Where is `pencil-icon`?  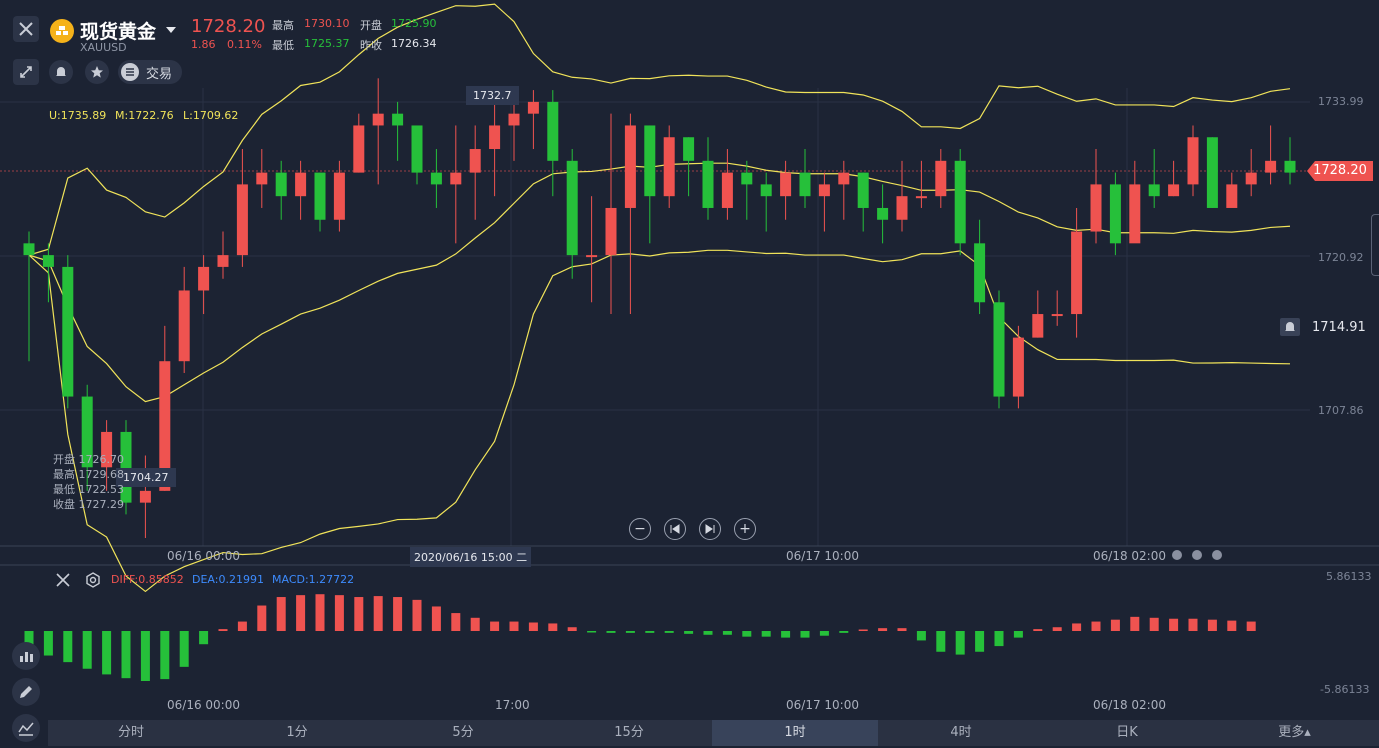
pencil-icon is located at coordinates (26, 692).